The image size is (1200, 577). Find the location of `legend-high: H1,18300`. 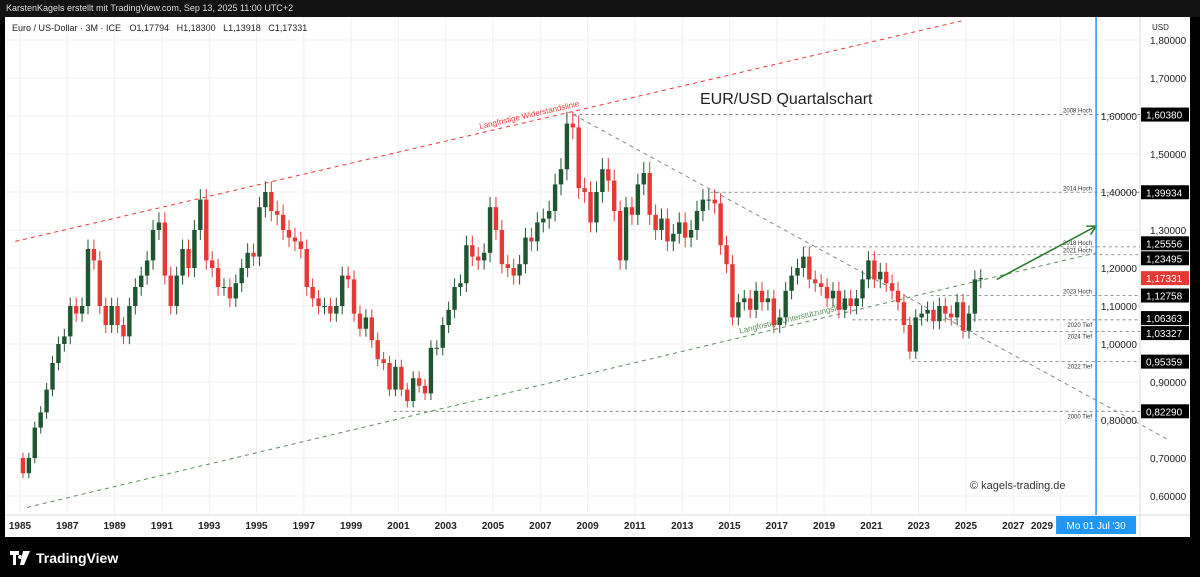

legend-high: H1,18300 is located at coordinates (196, 28).